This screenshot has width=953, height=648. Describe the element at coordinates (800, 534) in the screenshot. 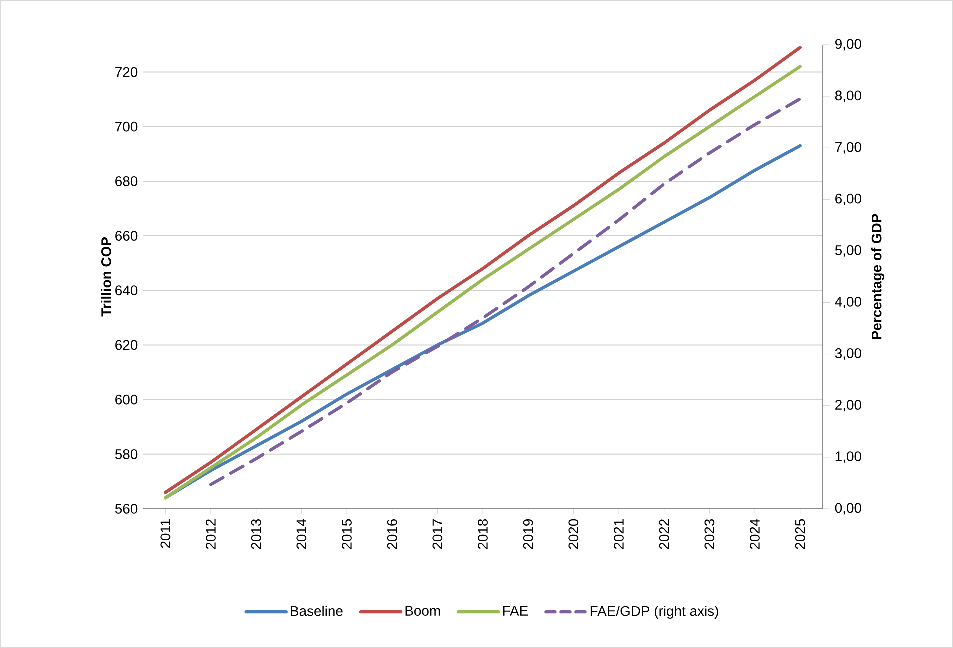

I see `x-tick-label: 2025` at that location.